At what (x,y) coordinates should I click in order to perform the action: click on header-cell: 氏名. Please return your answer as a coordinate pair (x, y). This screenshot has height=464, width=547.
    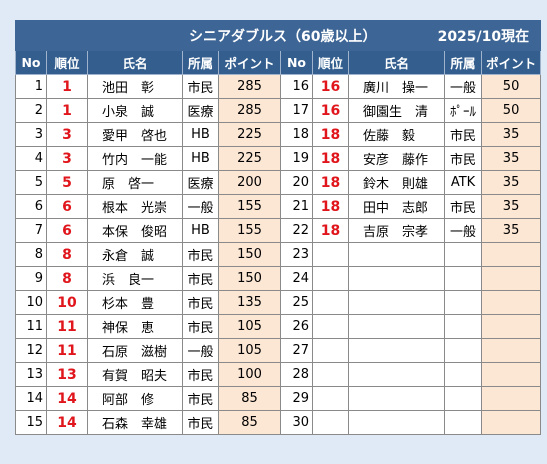
    Looking at the image, I should click on (396, 62).